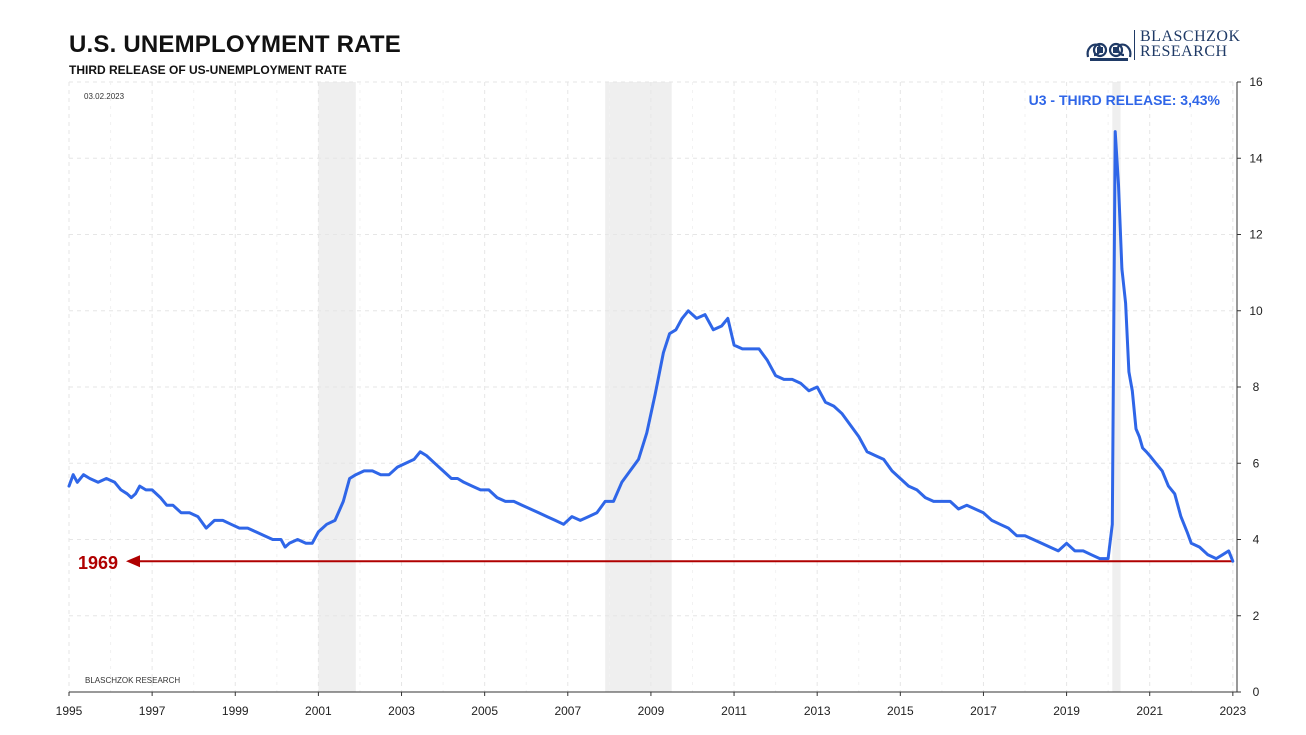 Image resolution: width=1306 pixels, height=735 pixels. Describe the element at coordinates (1134, 45) in the screenshot. I see `logo-divider` at that location.